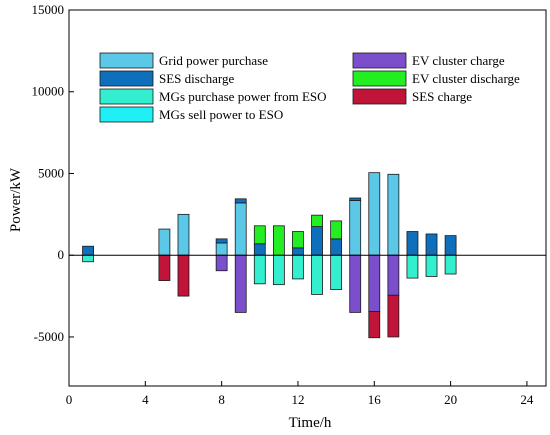  What do you see at coordinates (221, 263) in the screenshot?
I see `bar-s4-x8` at bounding box center [221, 263].